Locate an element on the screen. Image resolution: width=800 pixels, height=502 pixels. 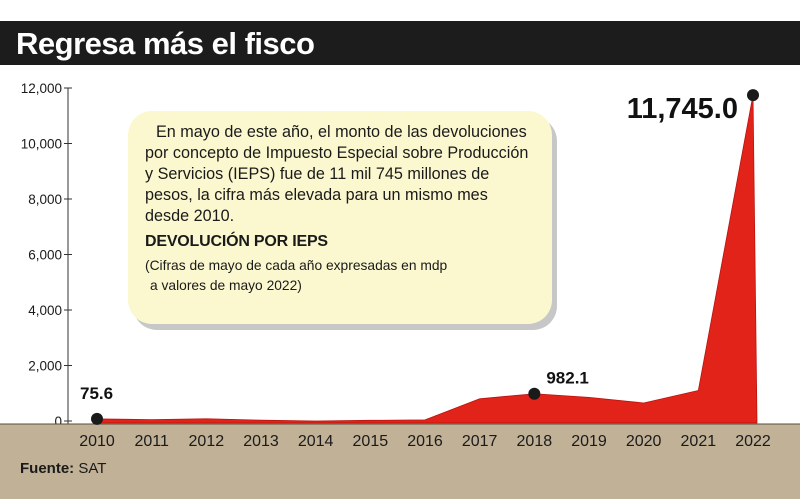
y-tick-label: 8,000 is located at coordinates (45, 199).